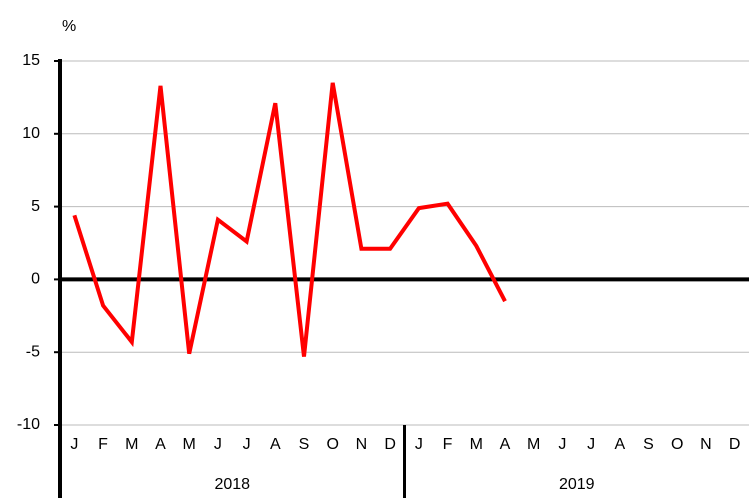 This screenshot has width=749, height=498. I want to click on y-unit: %, so click(69, 26).